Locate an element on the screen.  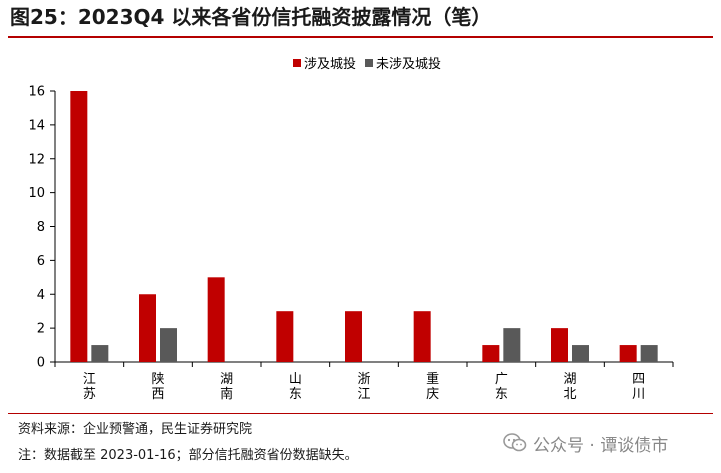
wechat-icon is located at coordinates (515, 443).